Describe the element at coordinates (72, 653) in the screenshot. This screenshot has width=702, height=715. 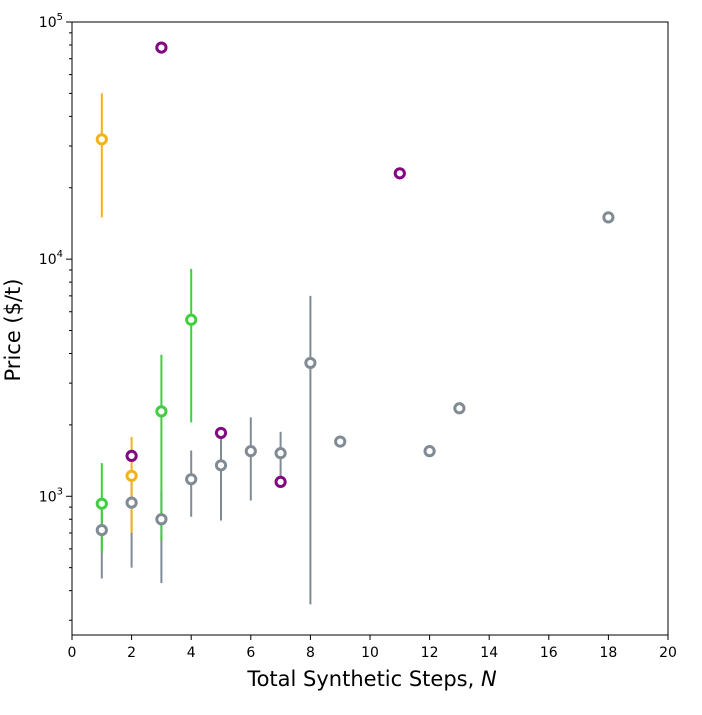
I see `x-tick-label: 0` at that location.